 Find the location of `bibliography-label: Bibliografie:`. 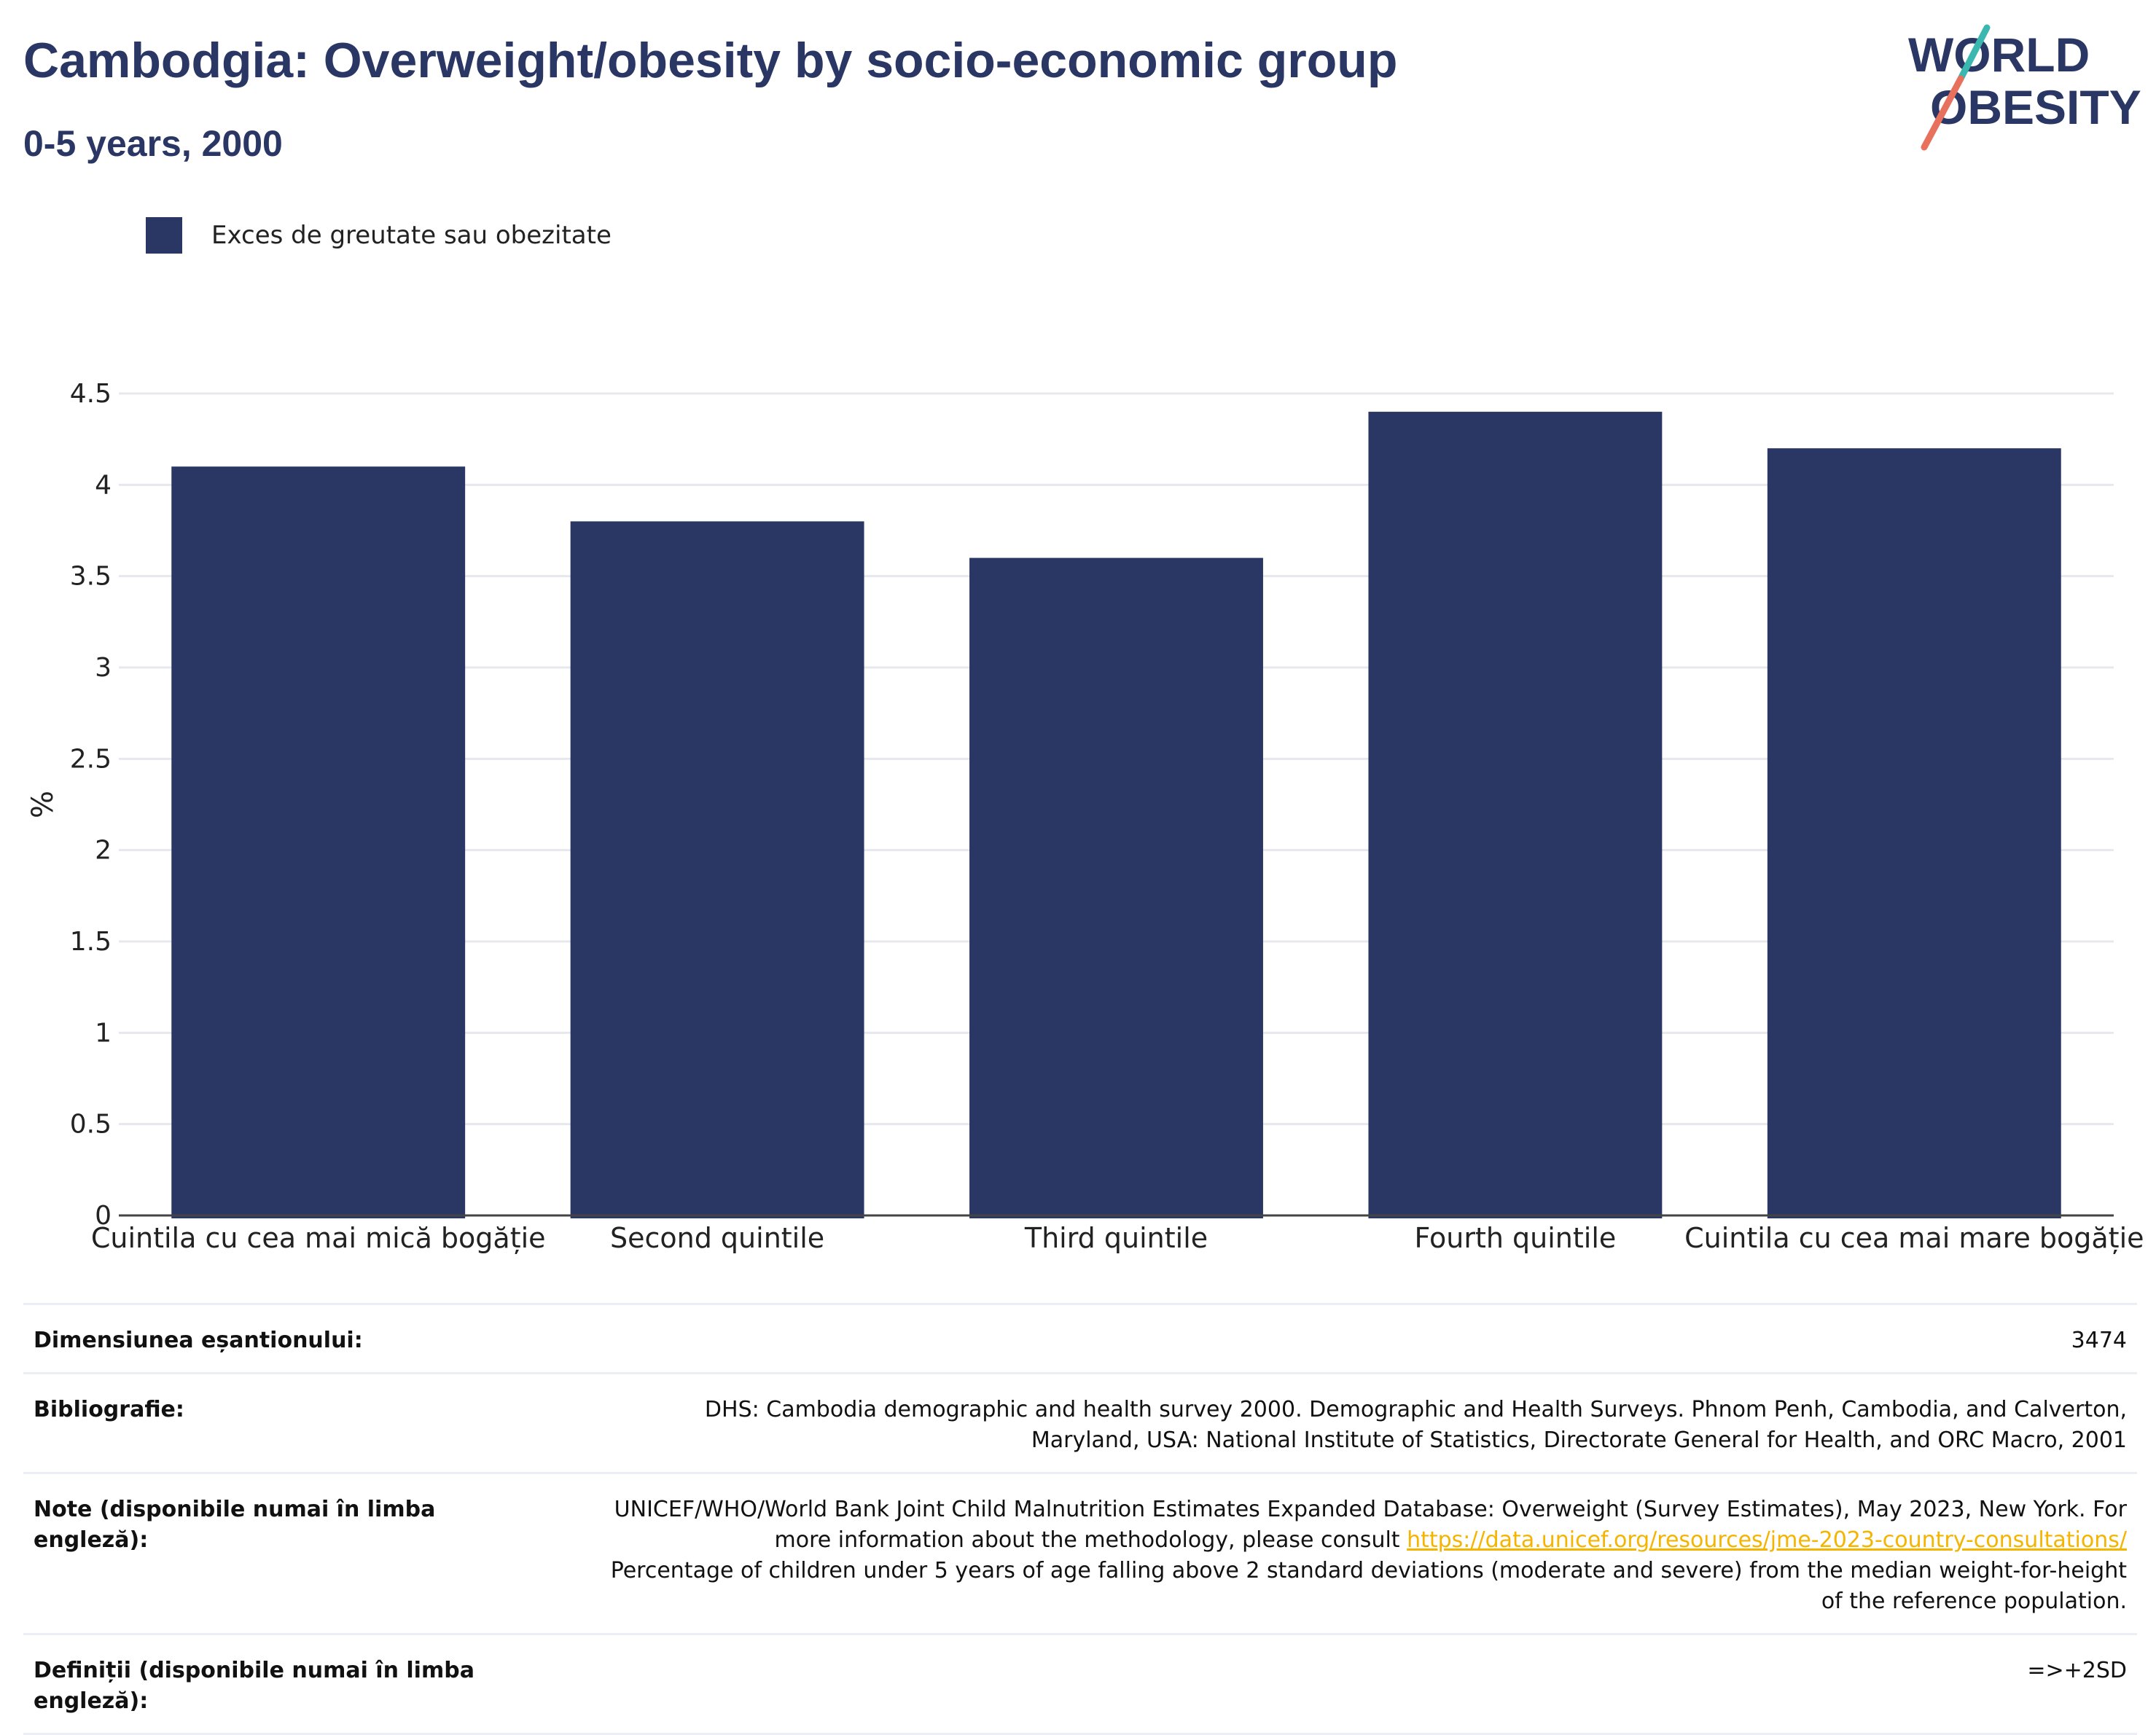

bibliography-label: Bibliografie: is located at coordinates (109, 1409).